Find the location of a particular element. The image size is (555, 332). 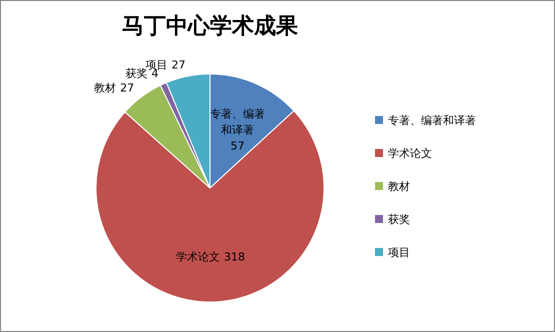

legend-label: 项目 is located at coordinates (399, 252).